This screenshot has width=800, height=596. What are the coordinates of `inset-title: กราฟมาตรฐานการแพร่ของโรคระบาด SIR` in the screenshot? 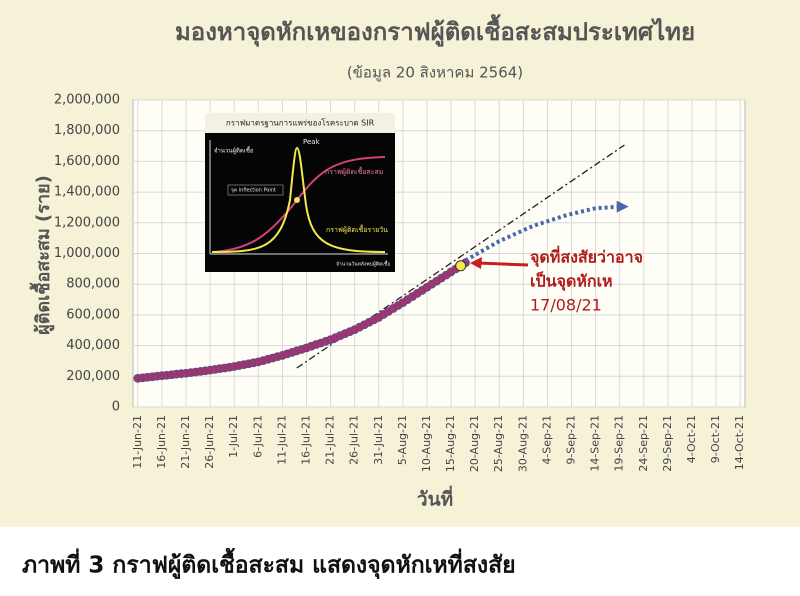 It's located at (300, 123).